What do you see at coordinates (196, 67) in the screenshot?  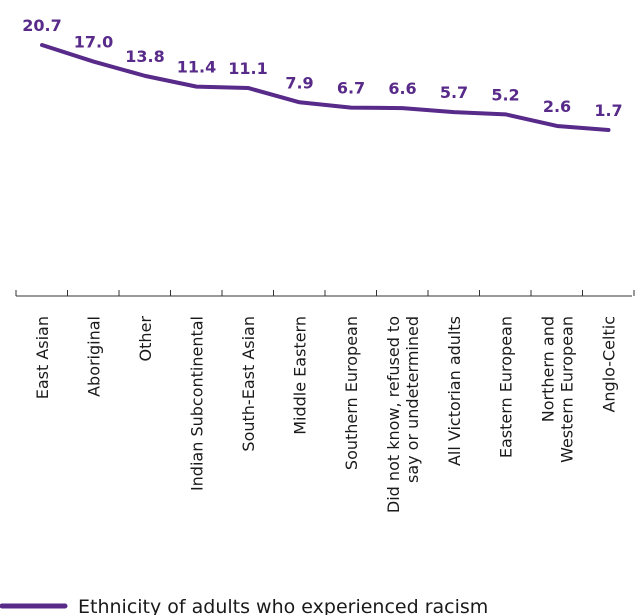 I see `data-label: 11.4` at bounding box center [196, 67].